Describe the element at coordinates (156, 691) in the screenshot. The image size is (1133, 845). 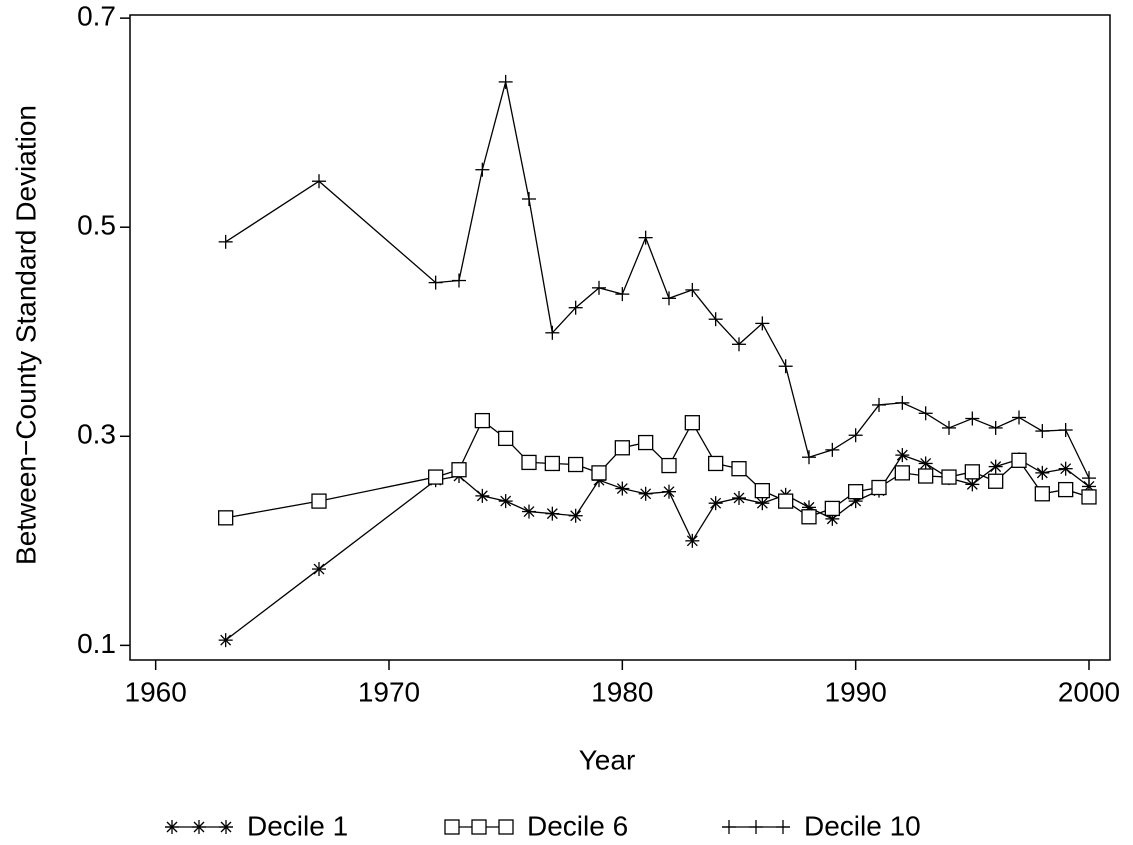
I see `x-tick-label: 1960` at that location.